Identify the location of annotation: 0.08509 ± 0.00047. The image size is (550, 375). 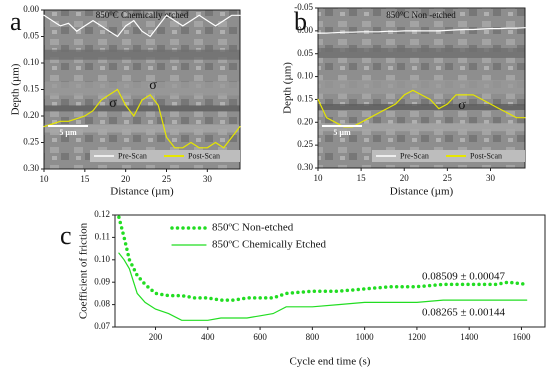
(464, 277).